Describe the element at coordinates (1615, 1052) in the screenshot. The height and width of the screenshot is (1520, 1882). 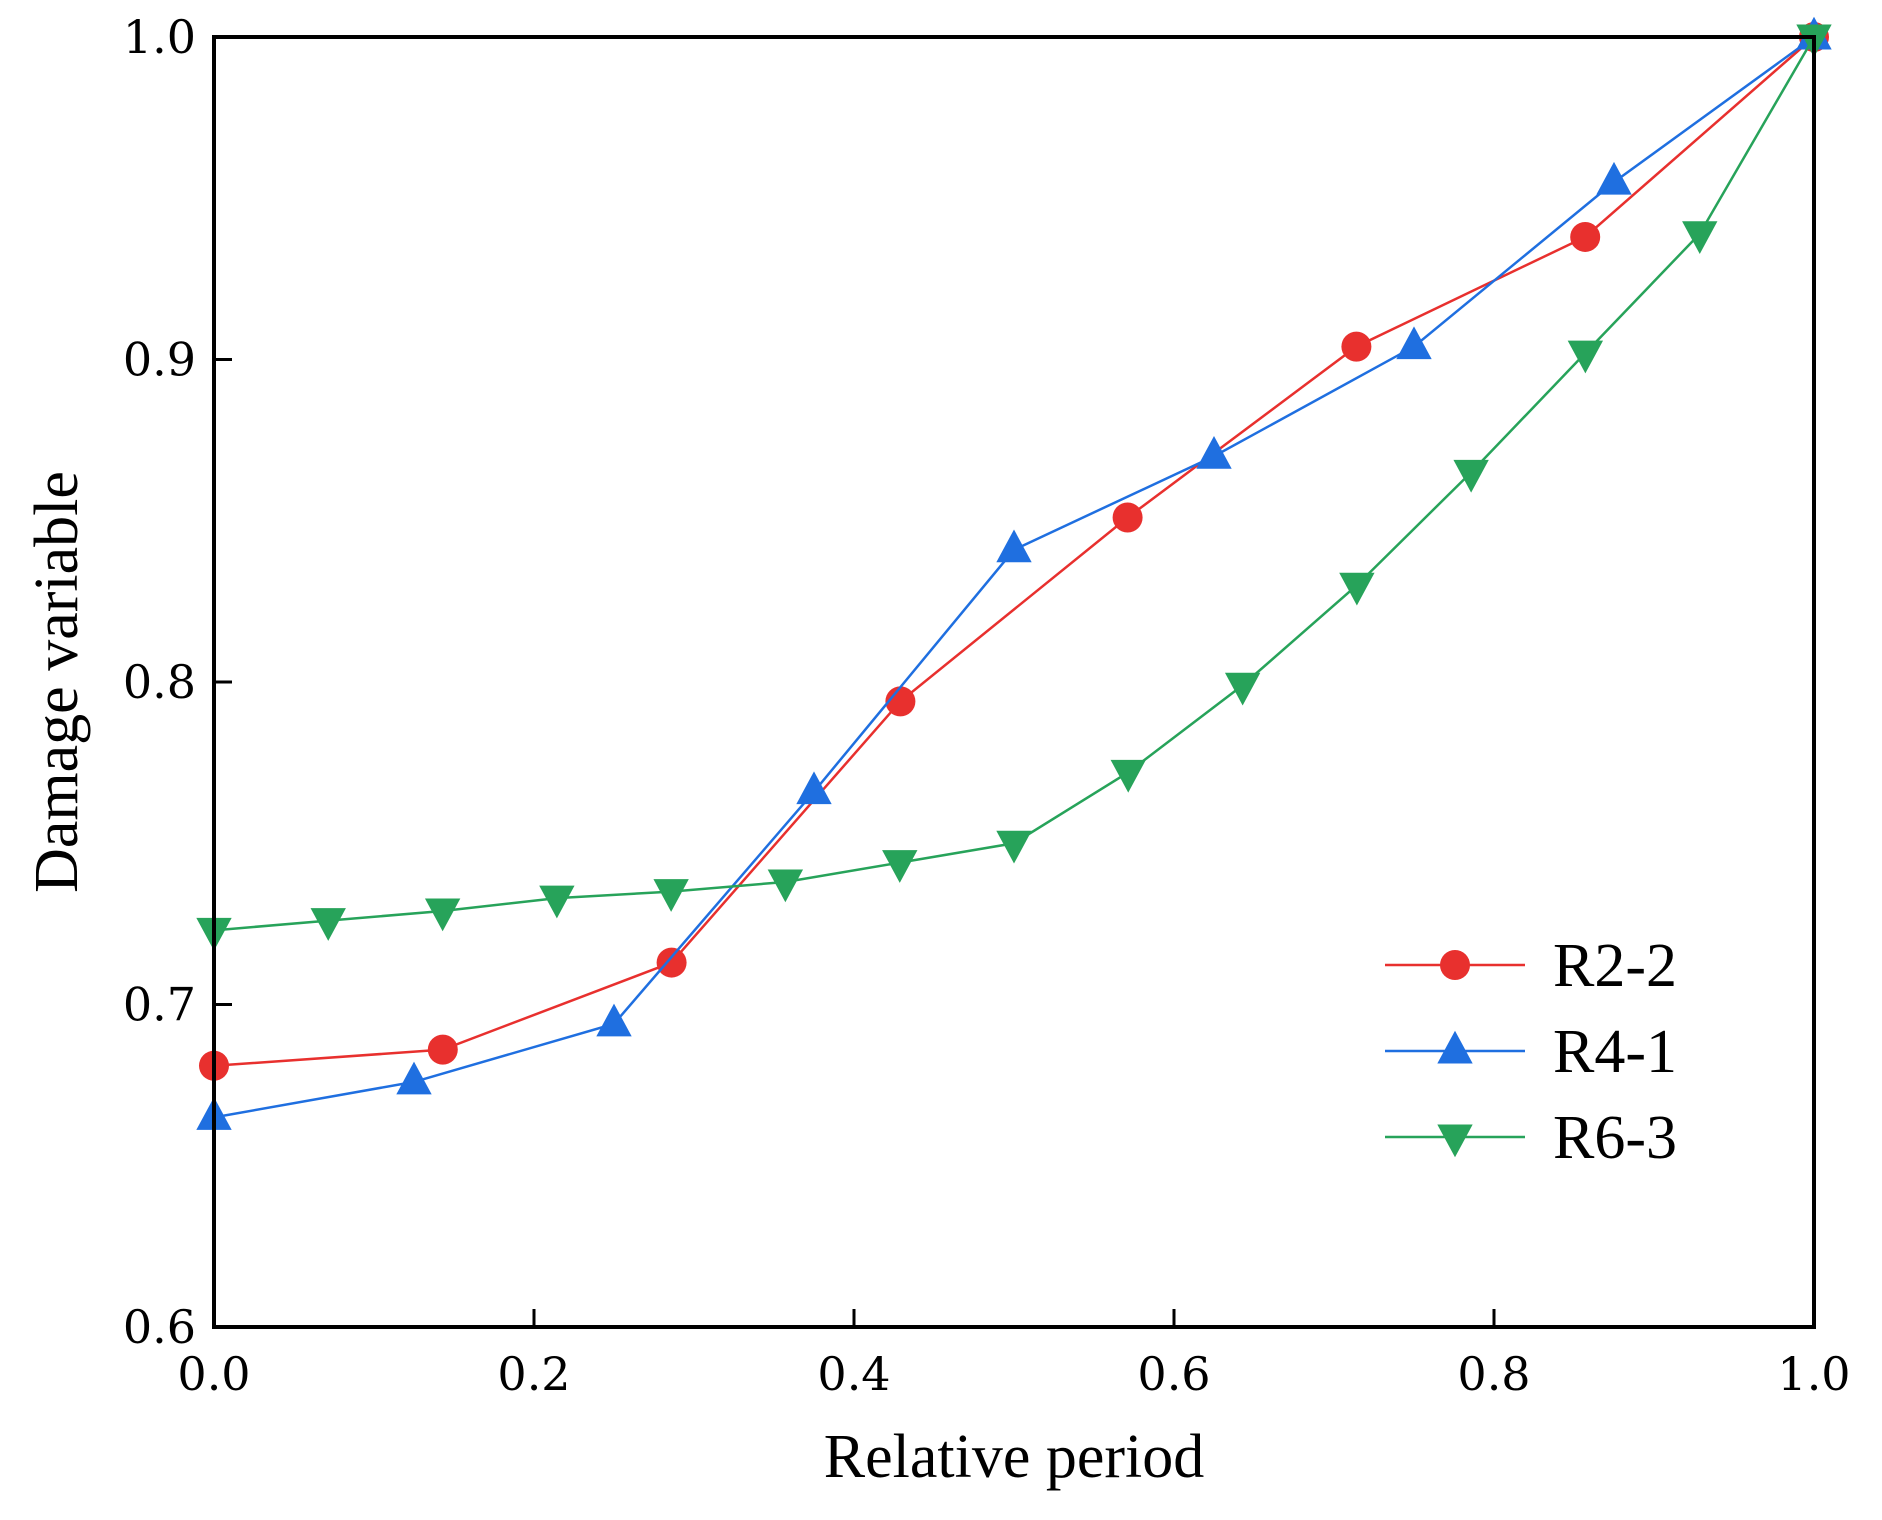
I see `legend-label: R4-1` at that location.